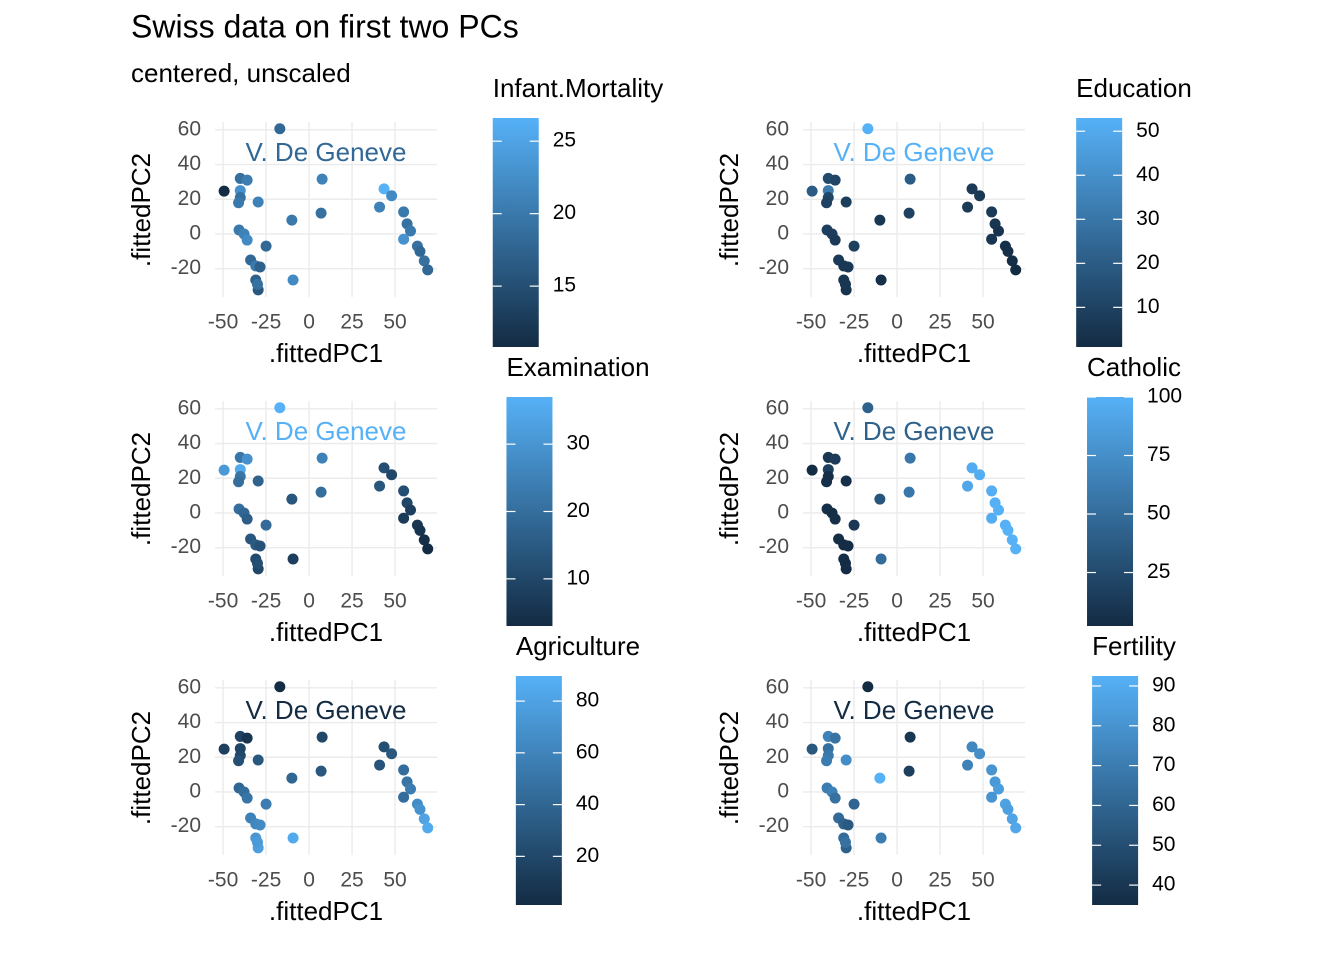  I want to click on colorbar-label: 80, so click(587, 700).